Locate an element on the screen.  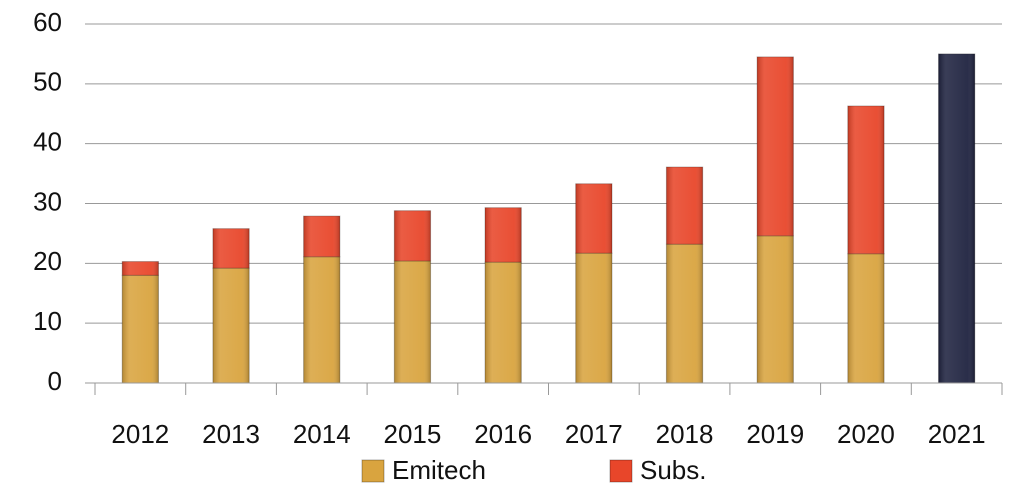
y-tick-label: 50 is located at coordinates (47, 82).